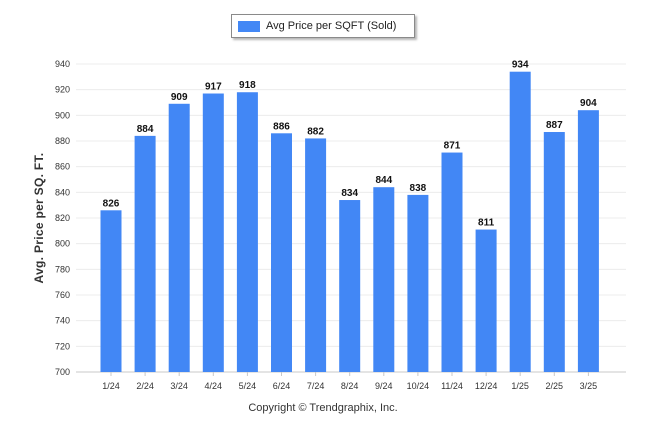  I want to click on data-label: 918, so click(247, 85).